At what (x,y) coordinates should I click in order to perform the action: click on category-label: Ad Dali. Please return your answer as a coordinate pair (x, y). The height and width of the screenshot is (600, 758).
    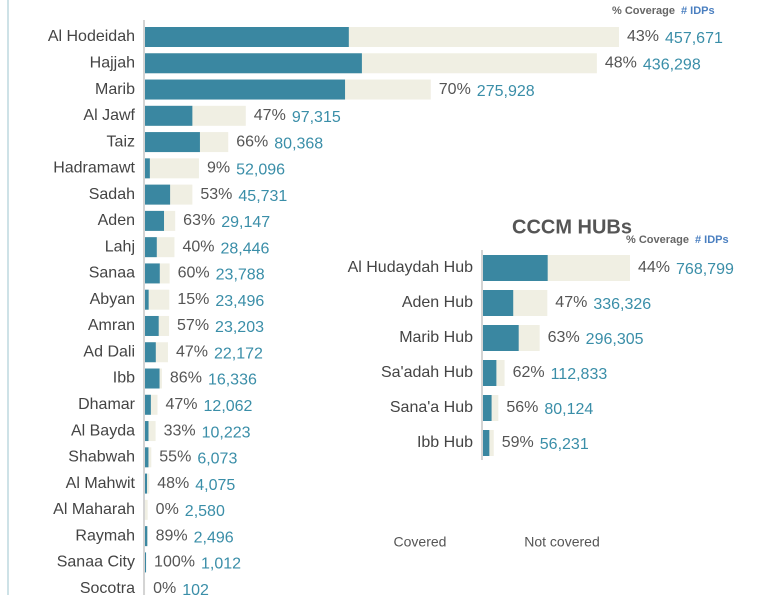
    Looking at the image, I should click on (109, 351).